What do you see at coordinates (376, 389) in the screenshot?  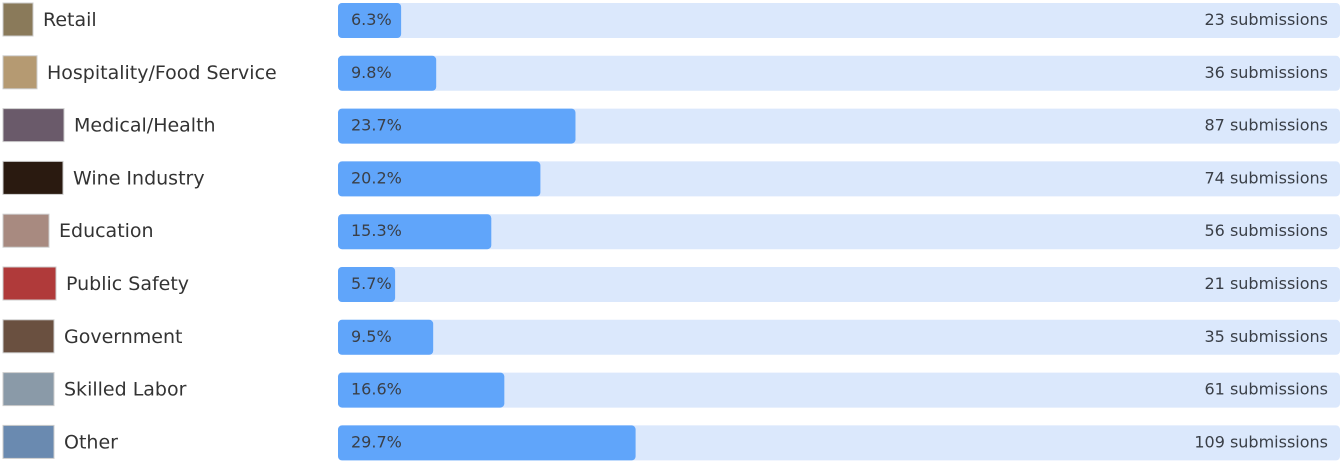 I see `percent-label: 16.6%` at bounding box center [376, 389].